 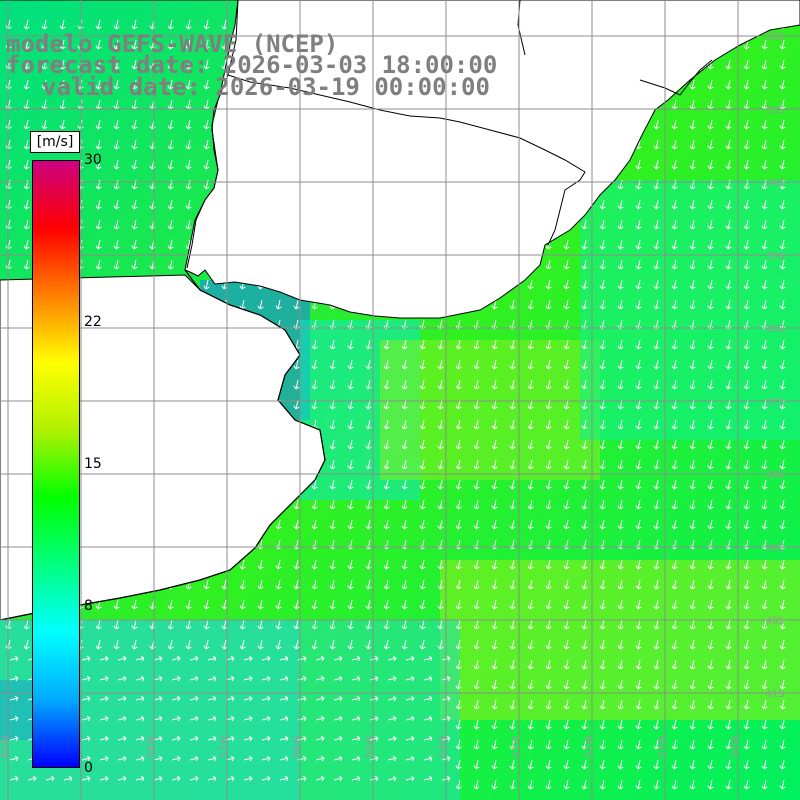 What do you see at coordinates (735, 746) in the screenshot?
I see `longitude-label: 50W` at bounding box center [735, 746].